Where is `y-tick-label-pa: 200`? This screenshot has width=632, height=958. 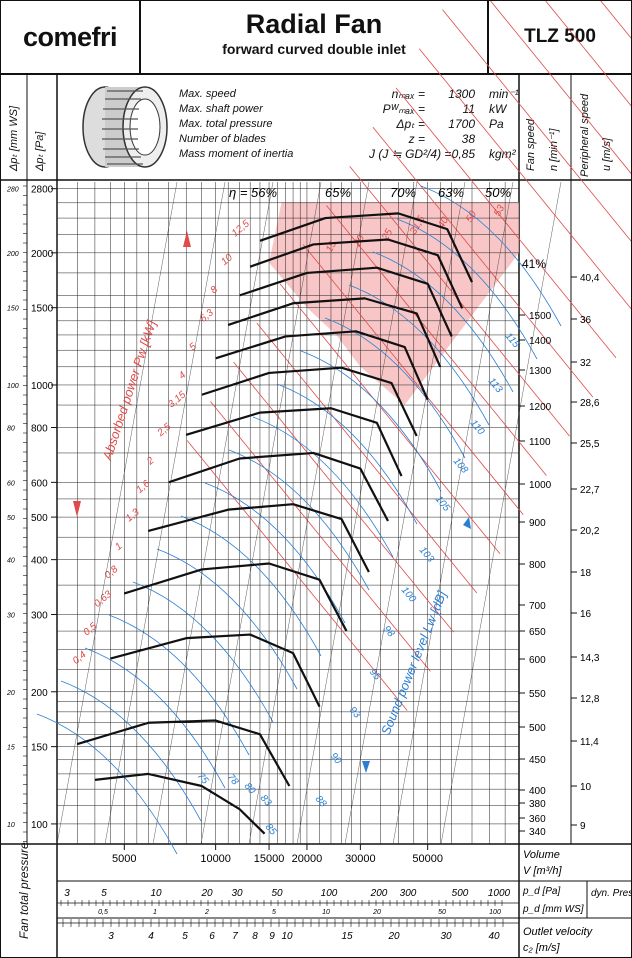
y-tick-label-pa: 200 is located at coordinates (39, 693).